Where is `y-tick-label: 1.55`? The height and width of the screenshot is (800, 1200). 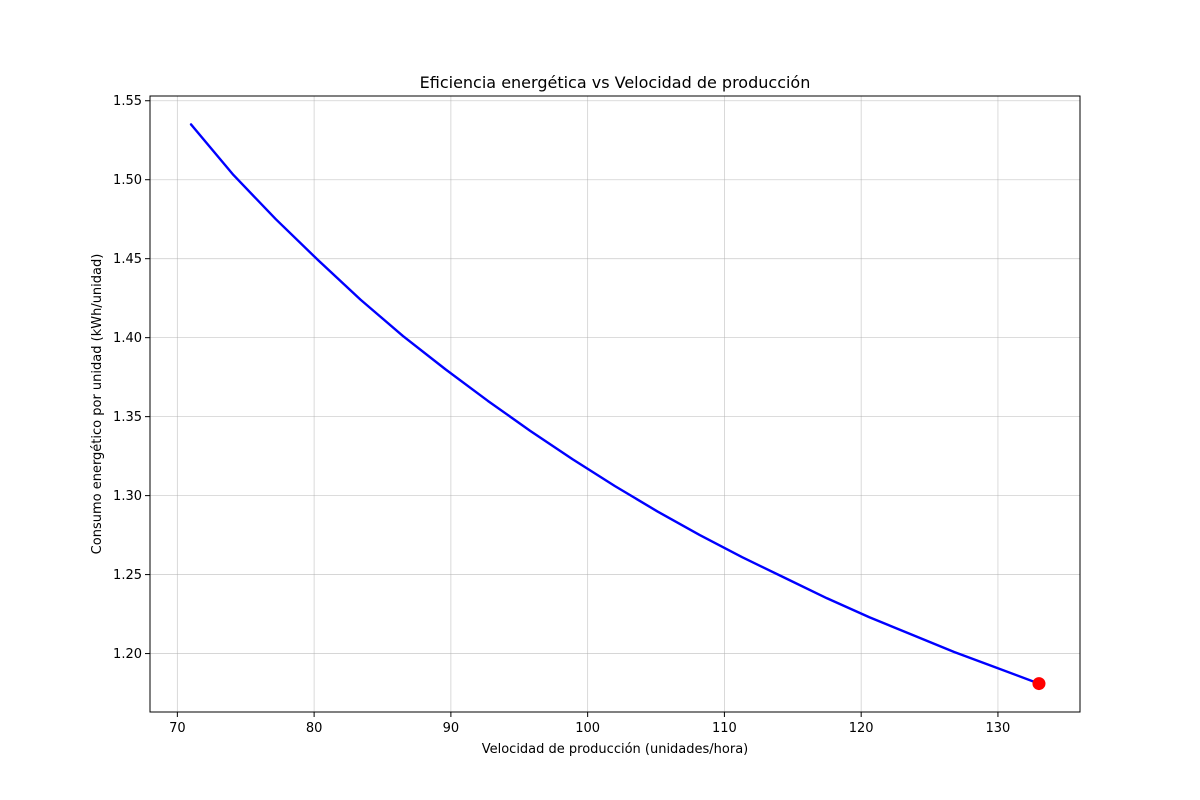
y-tick-label: 1.55 is located at coordinates (127, 101).